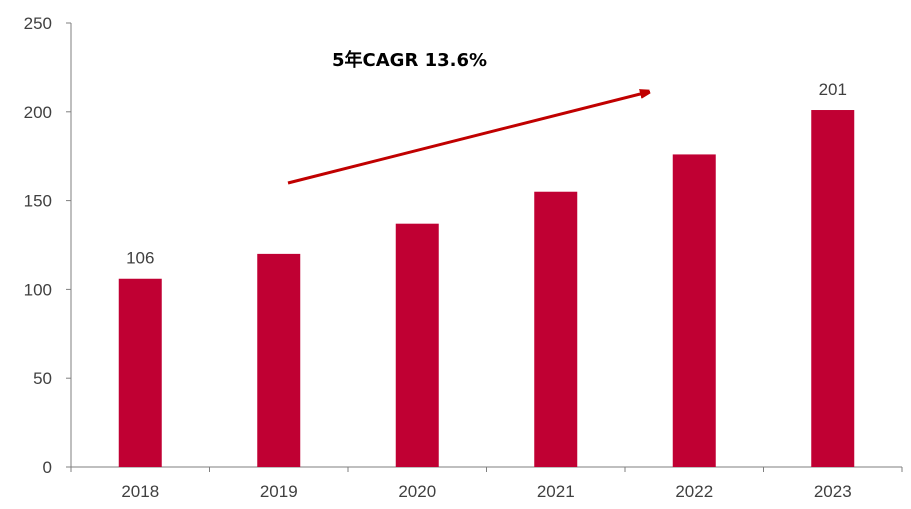 The image size is (911, 509). What do you see at coordinates (38, 23) in the screenshot?
I see `y-tick-label: 250` at bounding box center [38, 23].